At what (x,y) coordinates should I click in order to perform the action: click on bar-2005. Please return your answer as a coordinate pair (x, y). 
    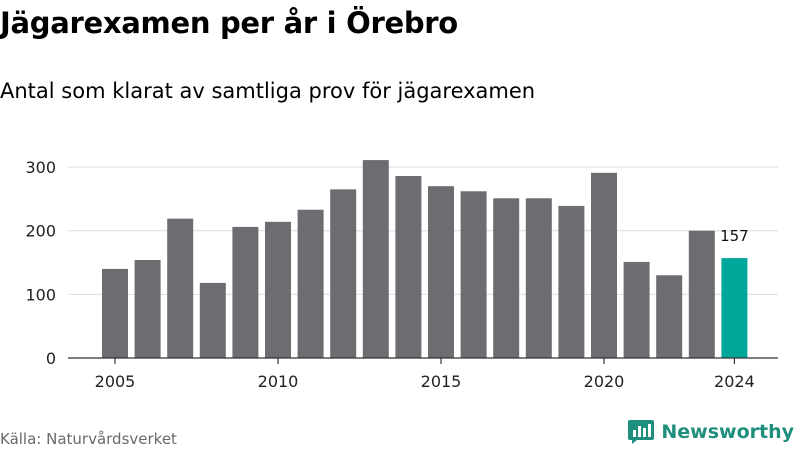
    Looking at the image, I should click on (115, 313).